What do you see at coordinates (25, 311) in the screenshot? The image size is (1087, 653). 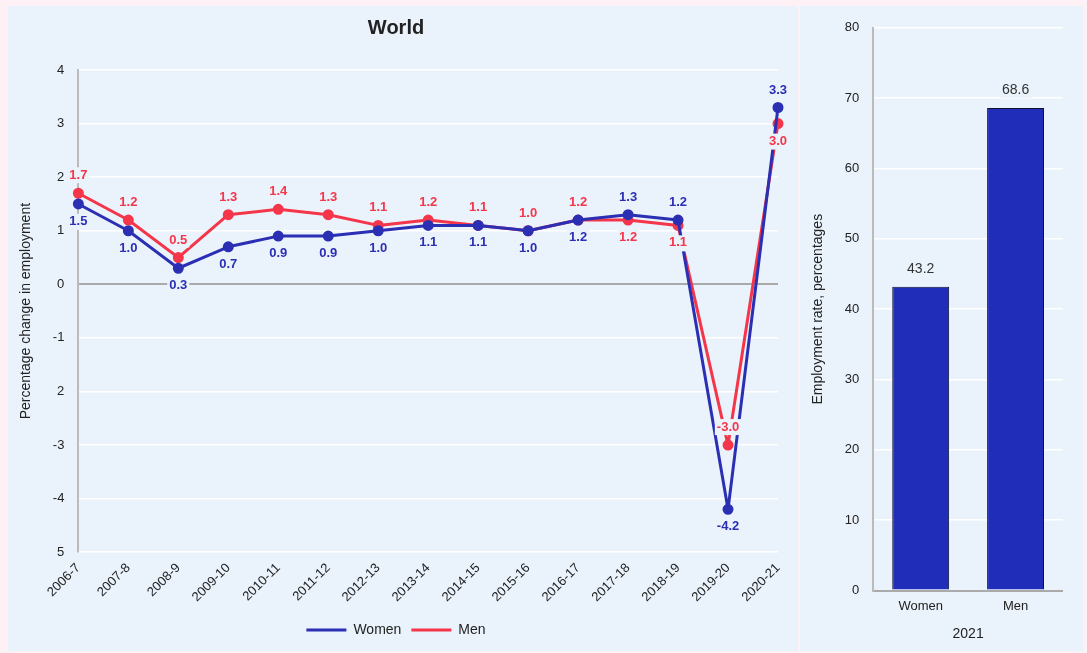 I see `y-axis-title: Percentage change in employment` at bounding box center [25, 311].